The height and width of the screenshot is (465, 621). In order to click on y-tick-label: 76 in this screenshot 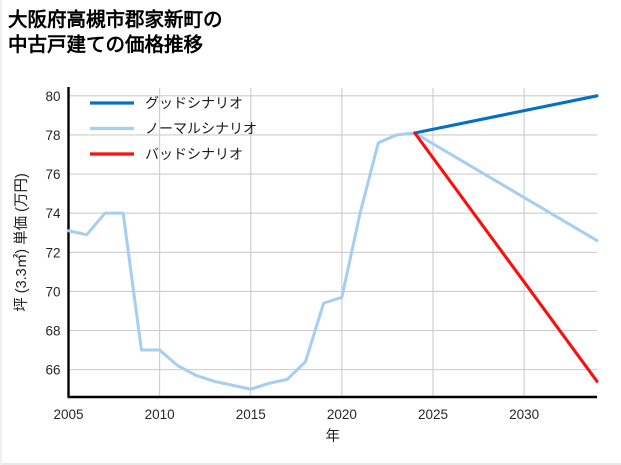, I will do `click(52, 174)`.